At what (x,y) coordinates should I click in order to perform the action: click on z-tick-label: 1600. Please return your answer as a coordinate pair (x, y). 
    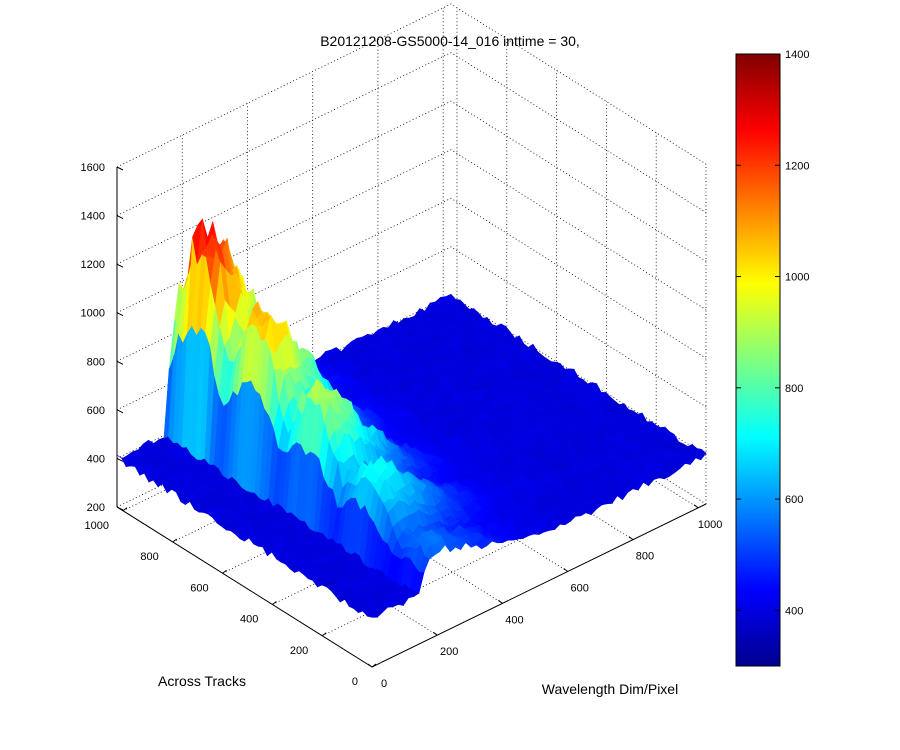
    Looking at the image, I should click on (93, 168).